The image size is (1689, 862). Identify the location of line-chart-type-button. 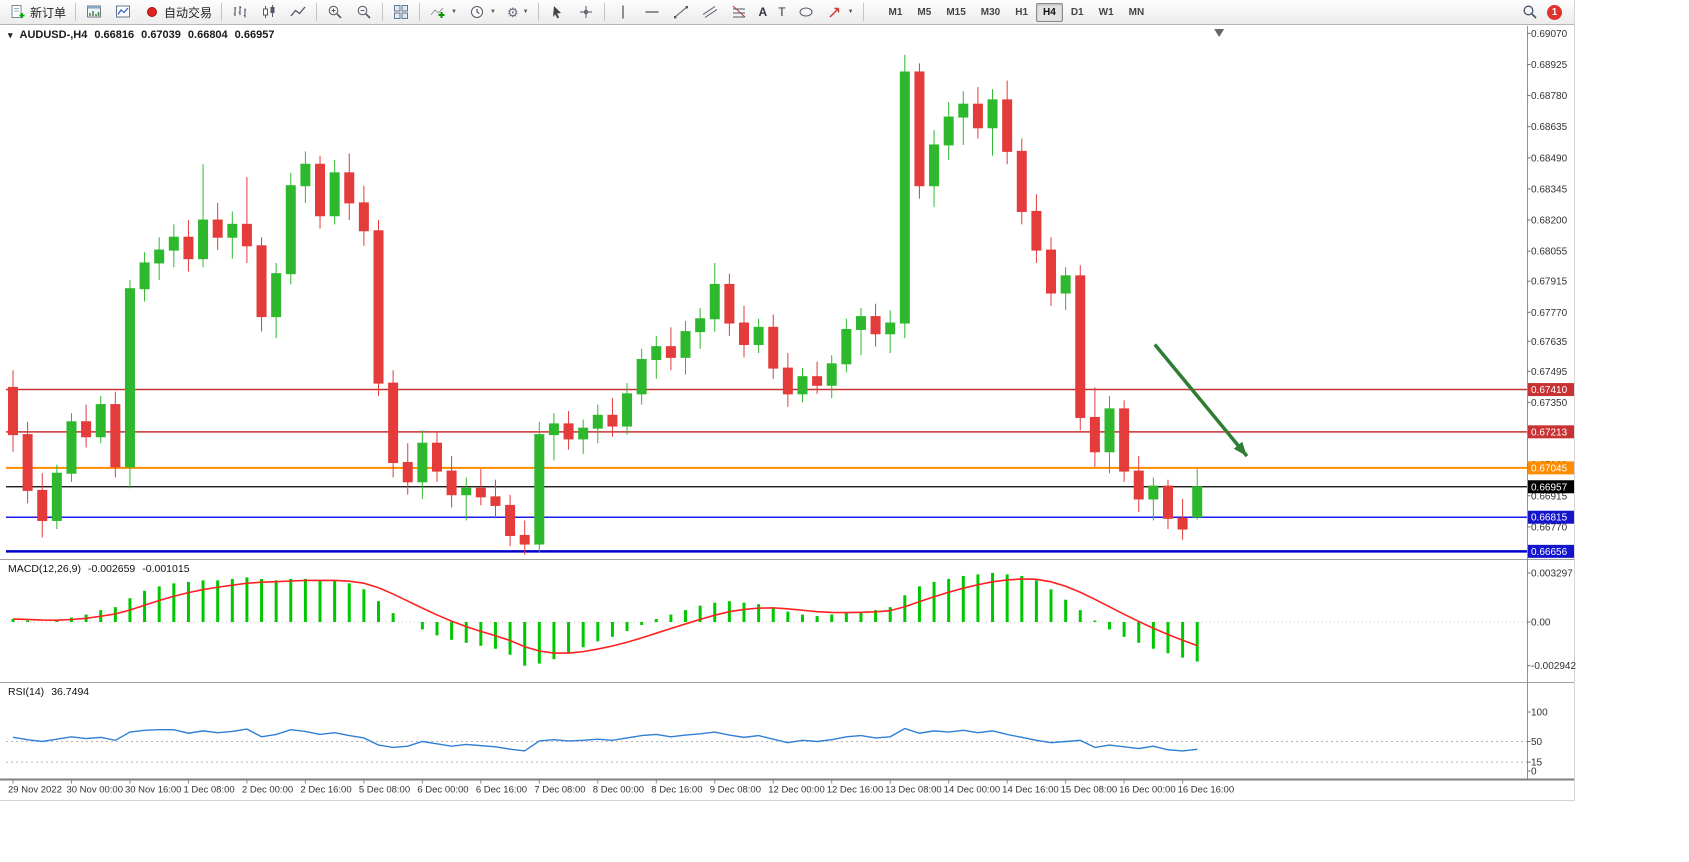
(298, 12).